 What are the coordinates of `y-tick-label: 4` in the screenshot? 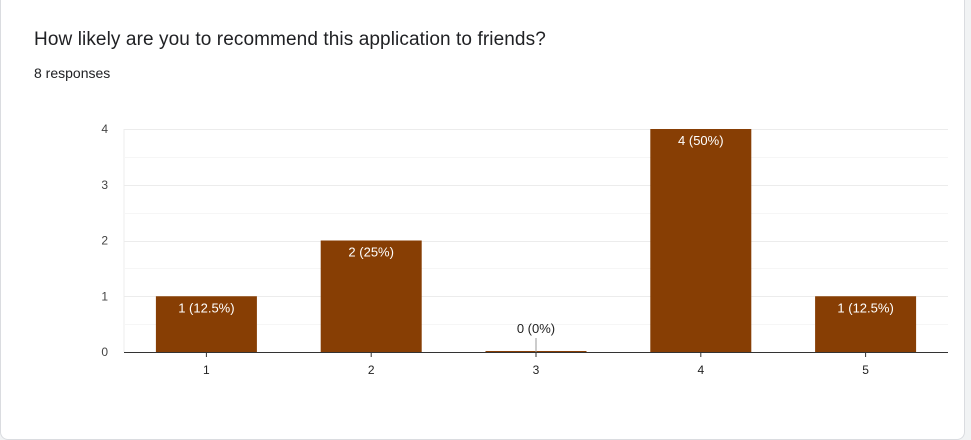 It's located at (104, 129).